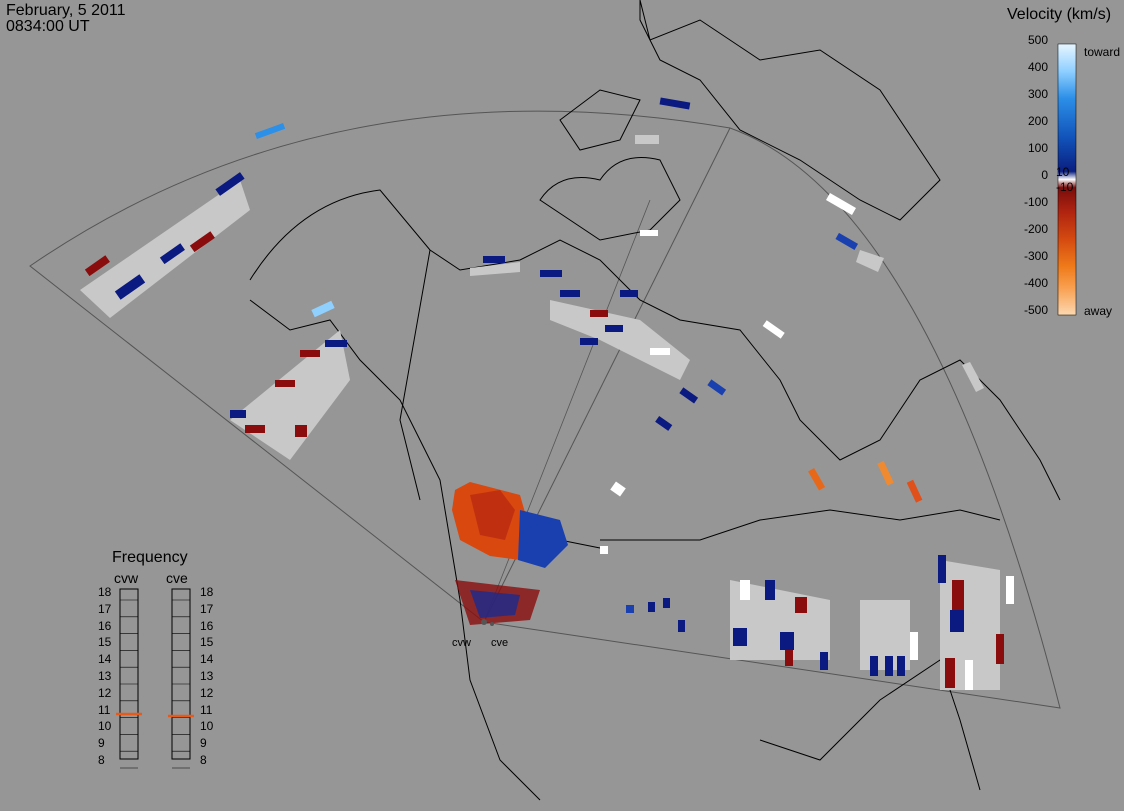 The width and height of the screenshot is (1124, 811). What do you see at coordinates (1035, 283) in the screenshot?
I see `colorbar-tick-label: -400` at bounding box center [1035, 283].